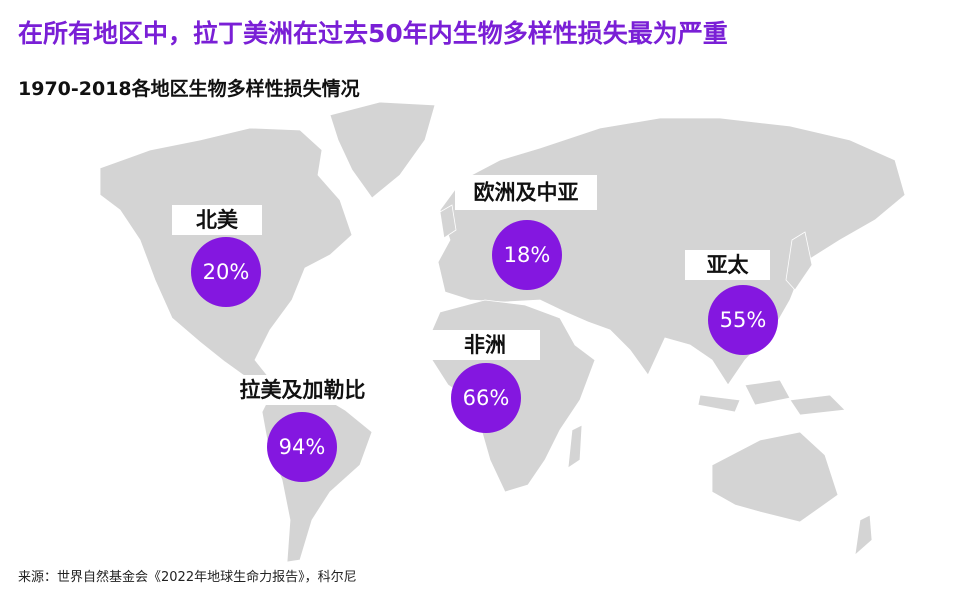 Image resolution: width=954 pixels, height=598 pixels. I want to click on japan, so click(799, 261).